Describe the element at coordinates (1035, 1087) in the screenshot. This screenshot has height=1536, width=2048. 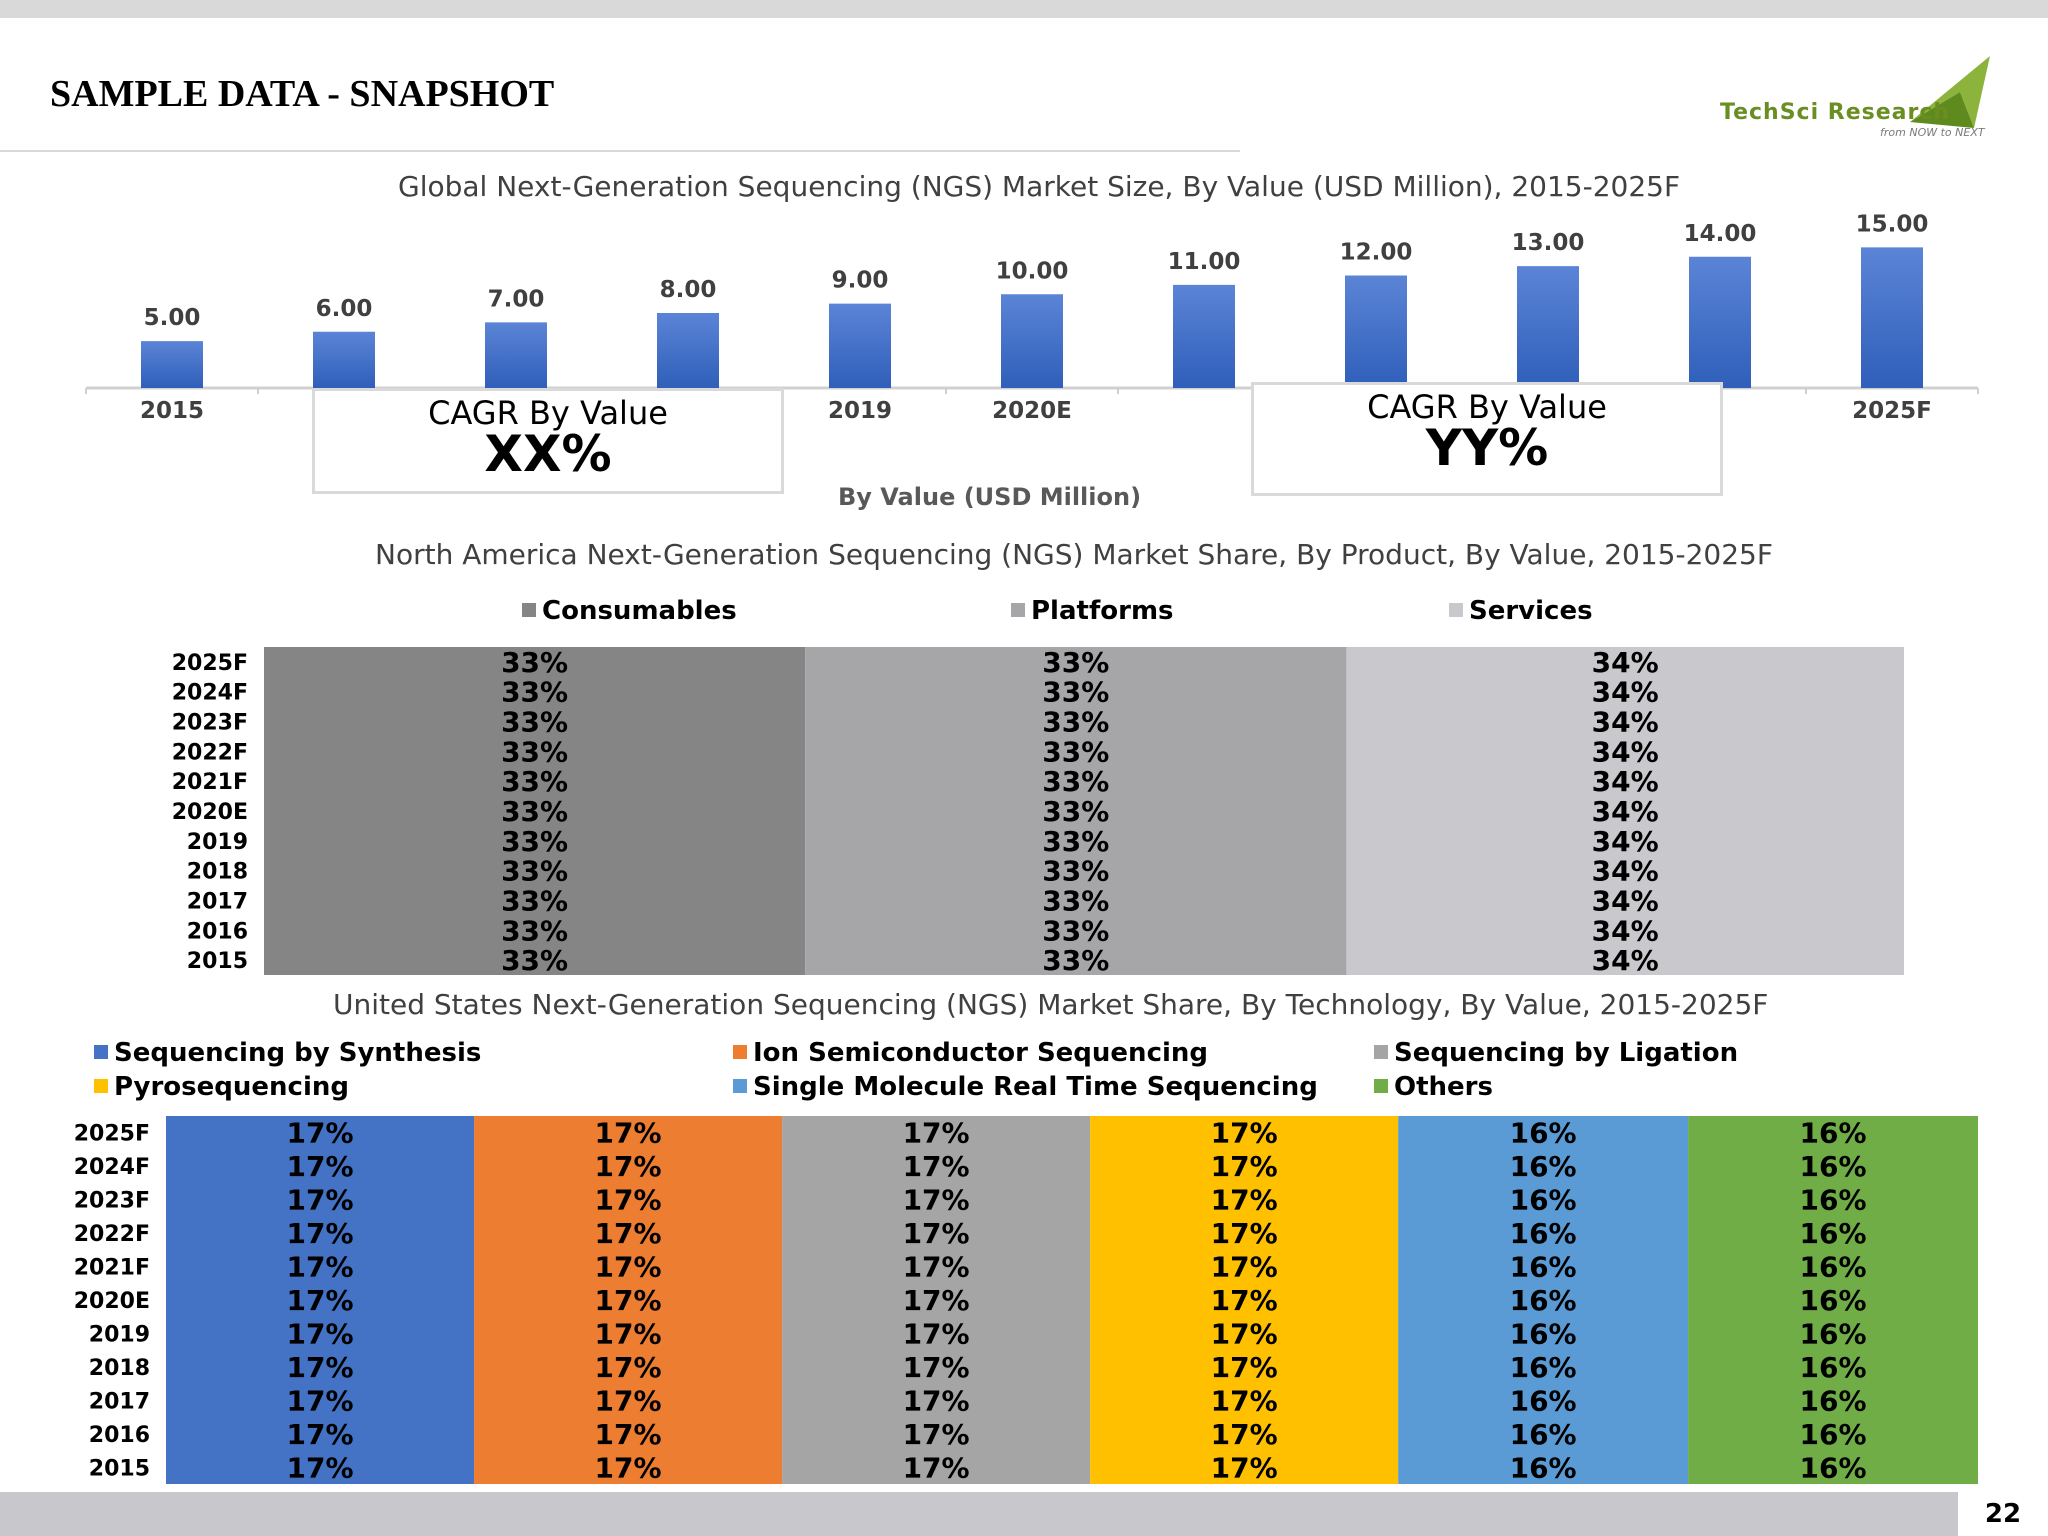
I see `legend-label: Single Molecule Real Time Sequencing` at that location.